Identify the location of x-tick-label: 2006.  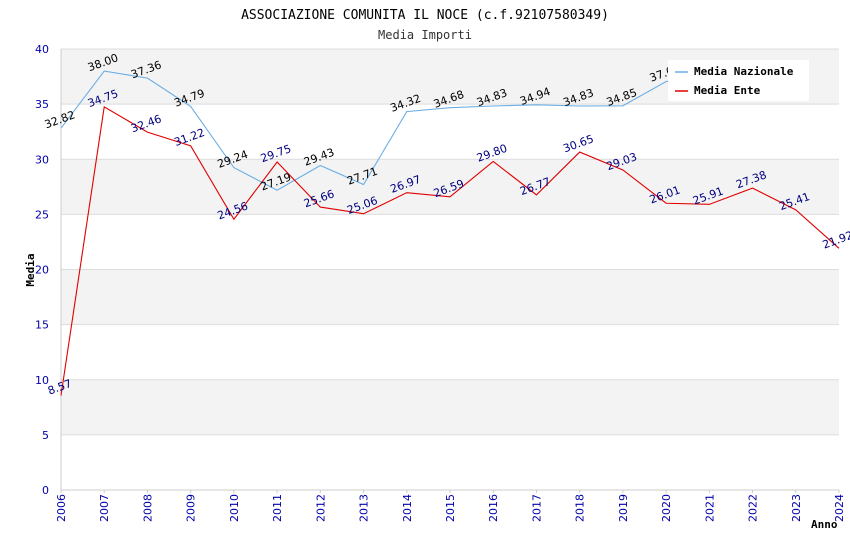
(61, 508).